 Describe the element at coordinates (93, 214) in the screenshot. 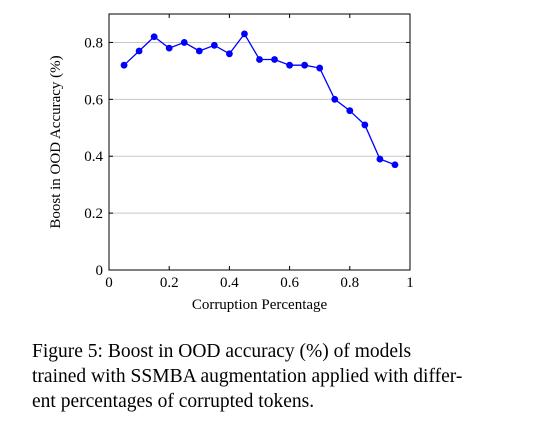

I see `y-tick-label: 0.2` at that location.